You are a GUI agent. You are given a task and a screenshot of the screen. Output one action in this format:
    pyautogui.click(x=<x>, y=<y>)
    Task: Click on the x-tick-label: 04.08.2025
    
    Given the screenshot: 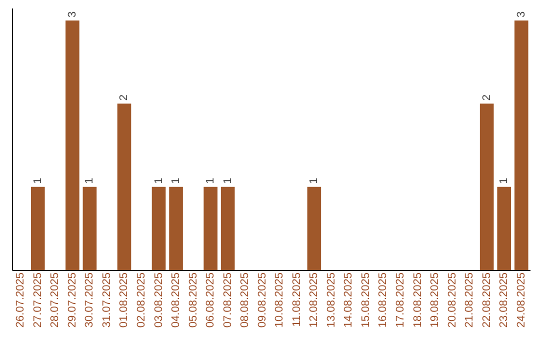 What is the action you would take?
    pyautogui.click(x=176, y=300)
    